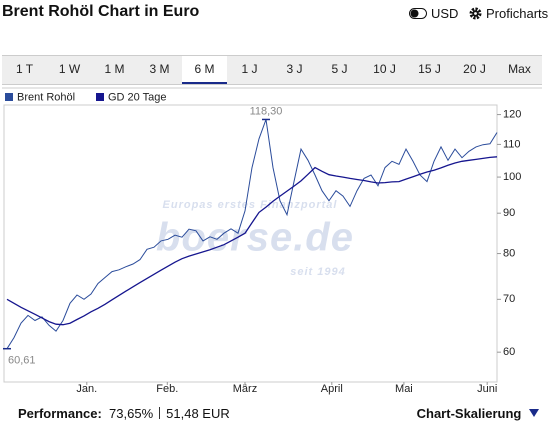 This screenshot has height=433, width=552. Describe the element at coordinates (339, 69) in the screenshot. I see `range-tab: 5 J` at that location.